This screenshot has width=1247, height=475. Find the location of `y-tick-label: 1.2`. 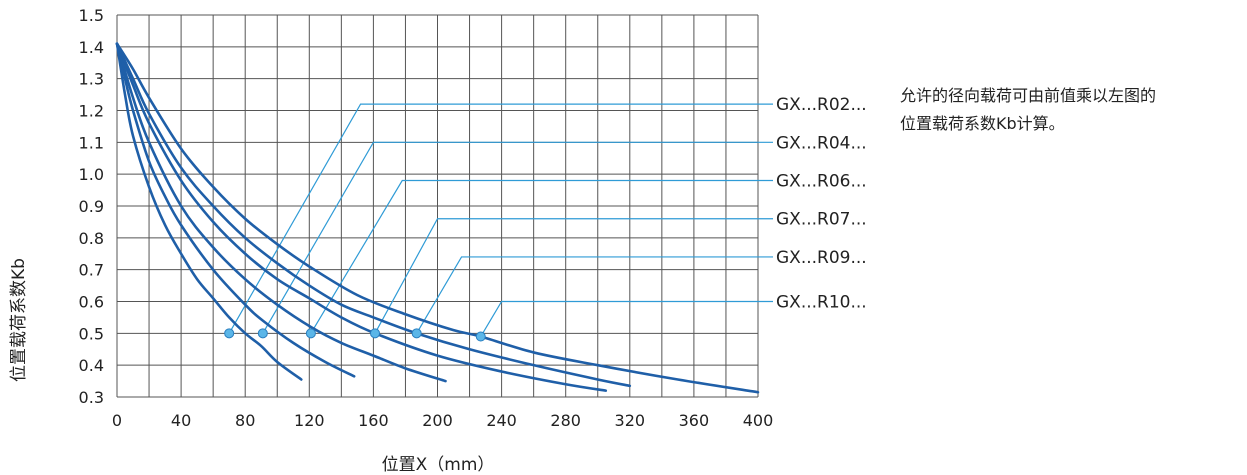

y-tick-label: 1.2 is located at coordinates (91, 111).